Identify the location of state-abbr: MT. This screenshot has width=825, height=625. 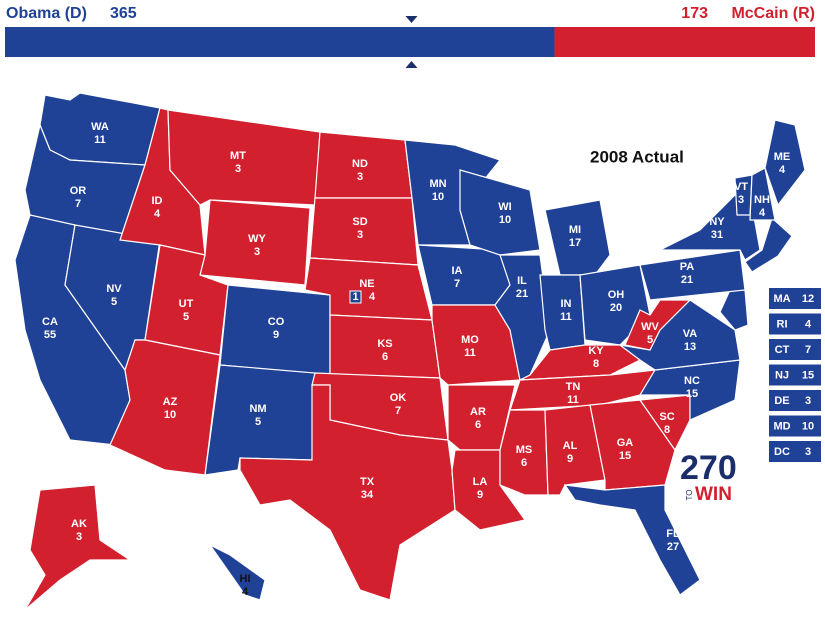
(238, 156).